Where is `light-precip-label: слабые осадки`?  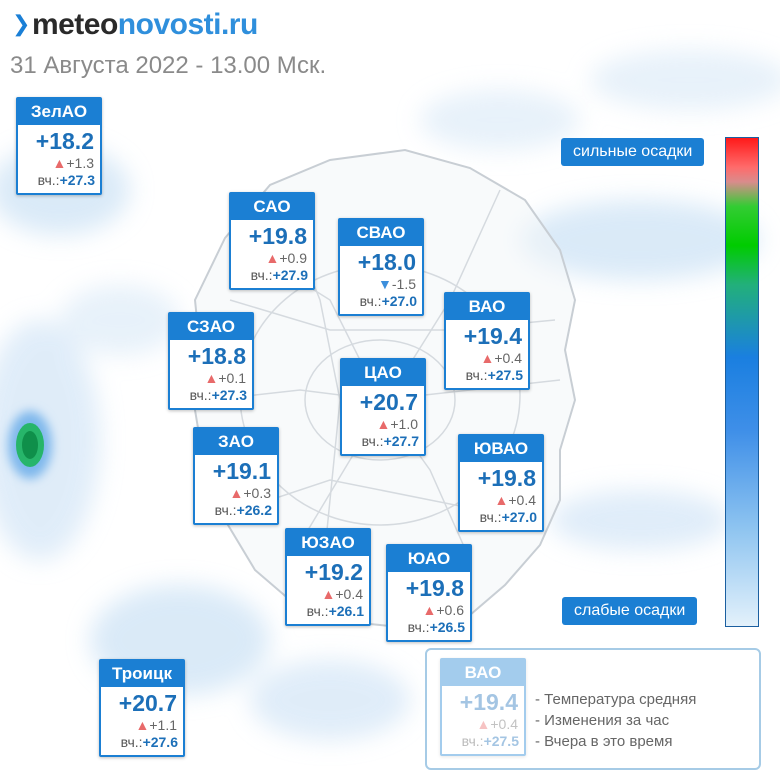
light-precip-label: слабые осадки is located at coordinates (630, 611).